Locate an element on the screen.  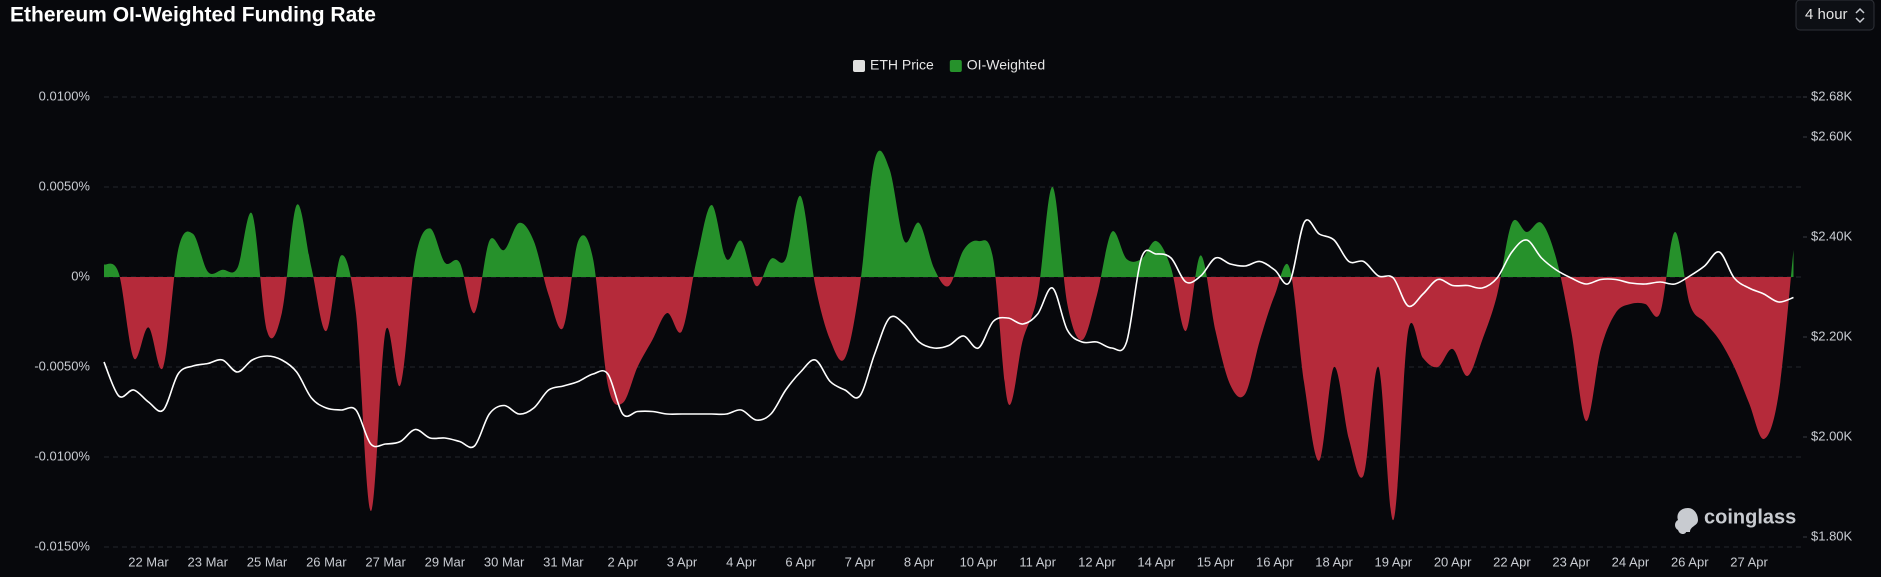
legend-label: OI-Weighted is located at coordinates (1006, 65).